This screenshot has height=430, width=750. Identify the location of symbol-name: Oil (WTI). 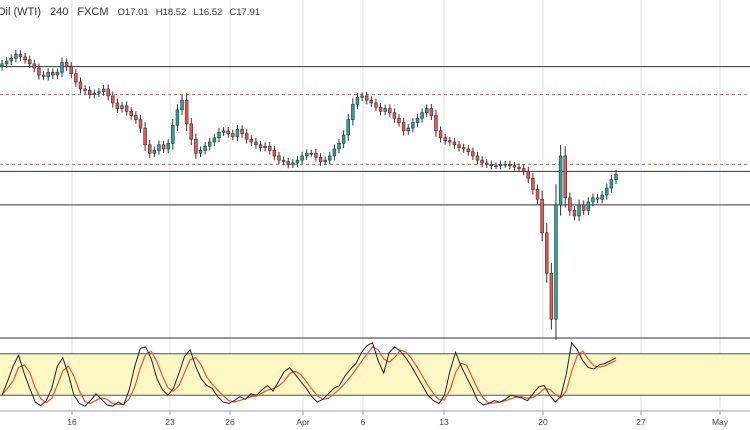
(20, 12).